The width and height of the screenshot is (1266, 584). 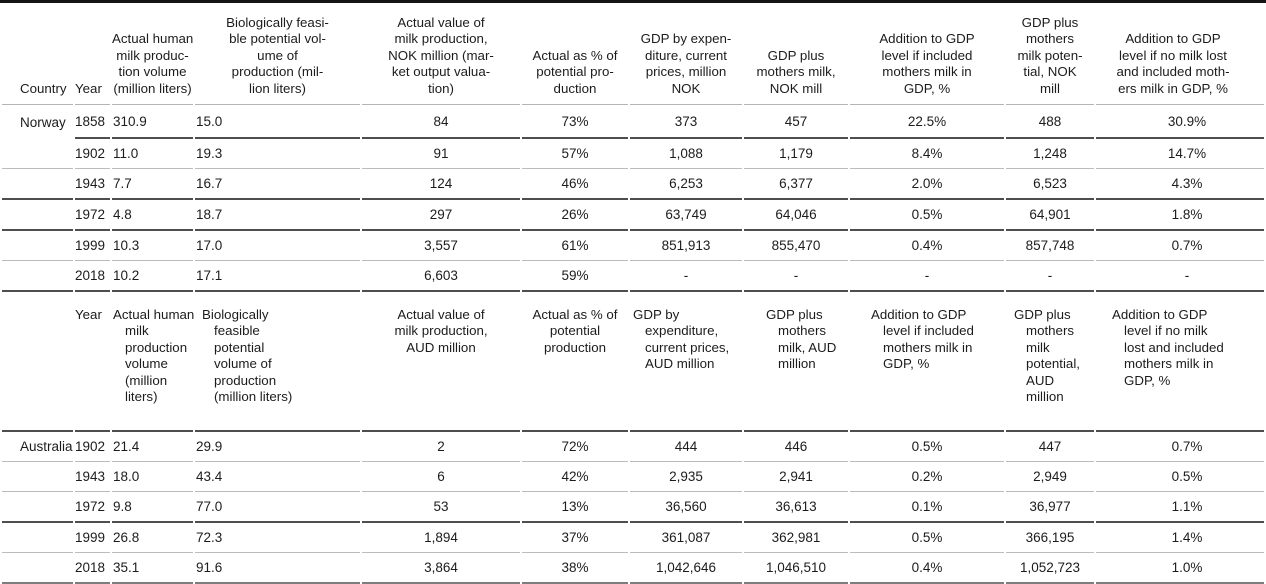 What do you see at coordinates (575, 246) in the screenshot?
I see `value-cell: 61%` at bounding box center [575, 246].